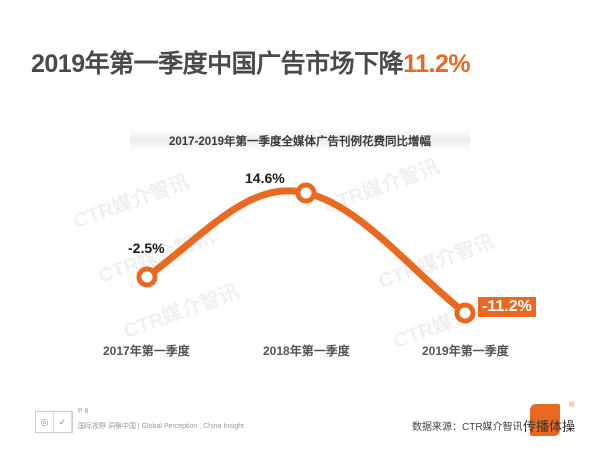 This screenshot has width=600, height=449. Describe the element at coordinates (83, 411) in the screenshot. I see `page-number: P 8` at that location.